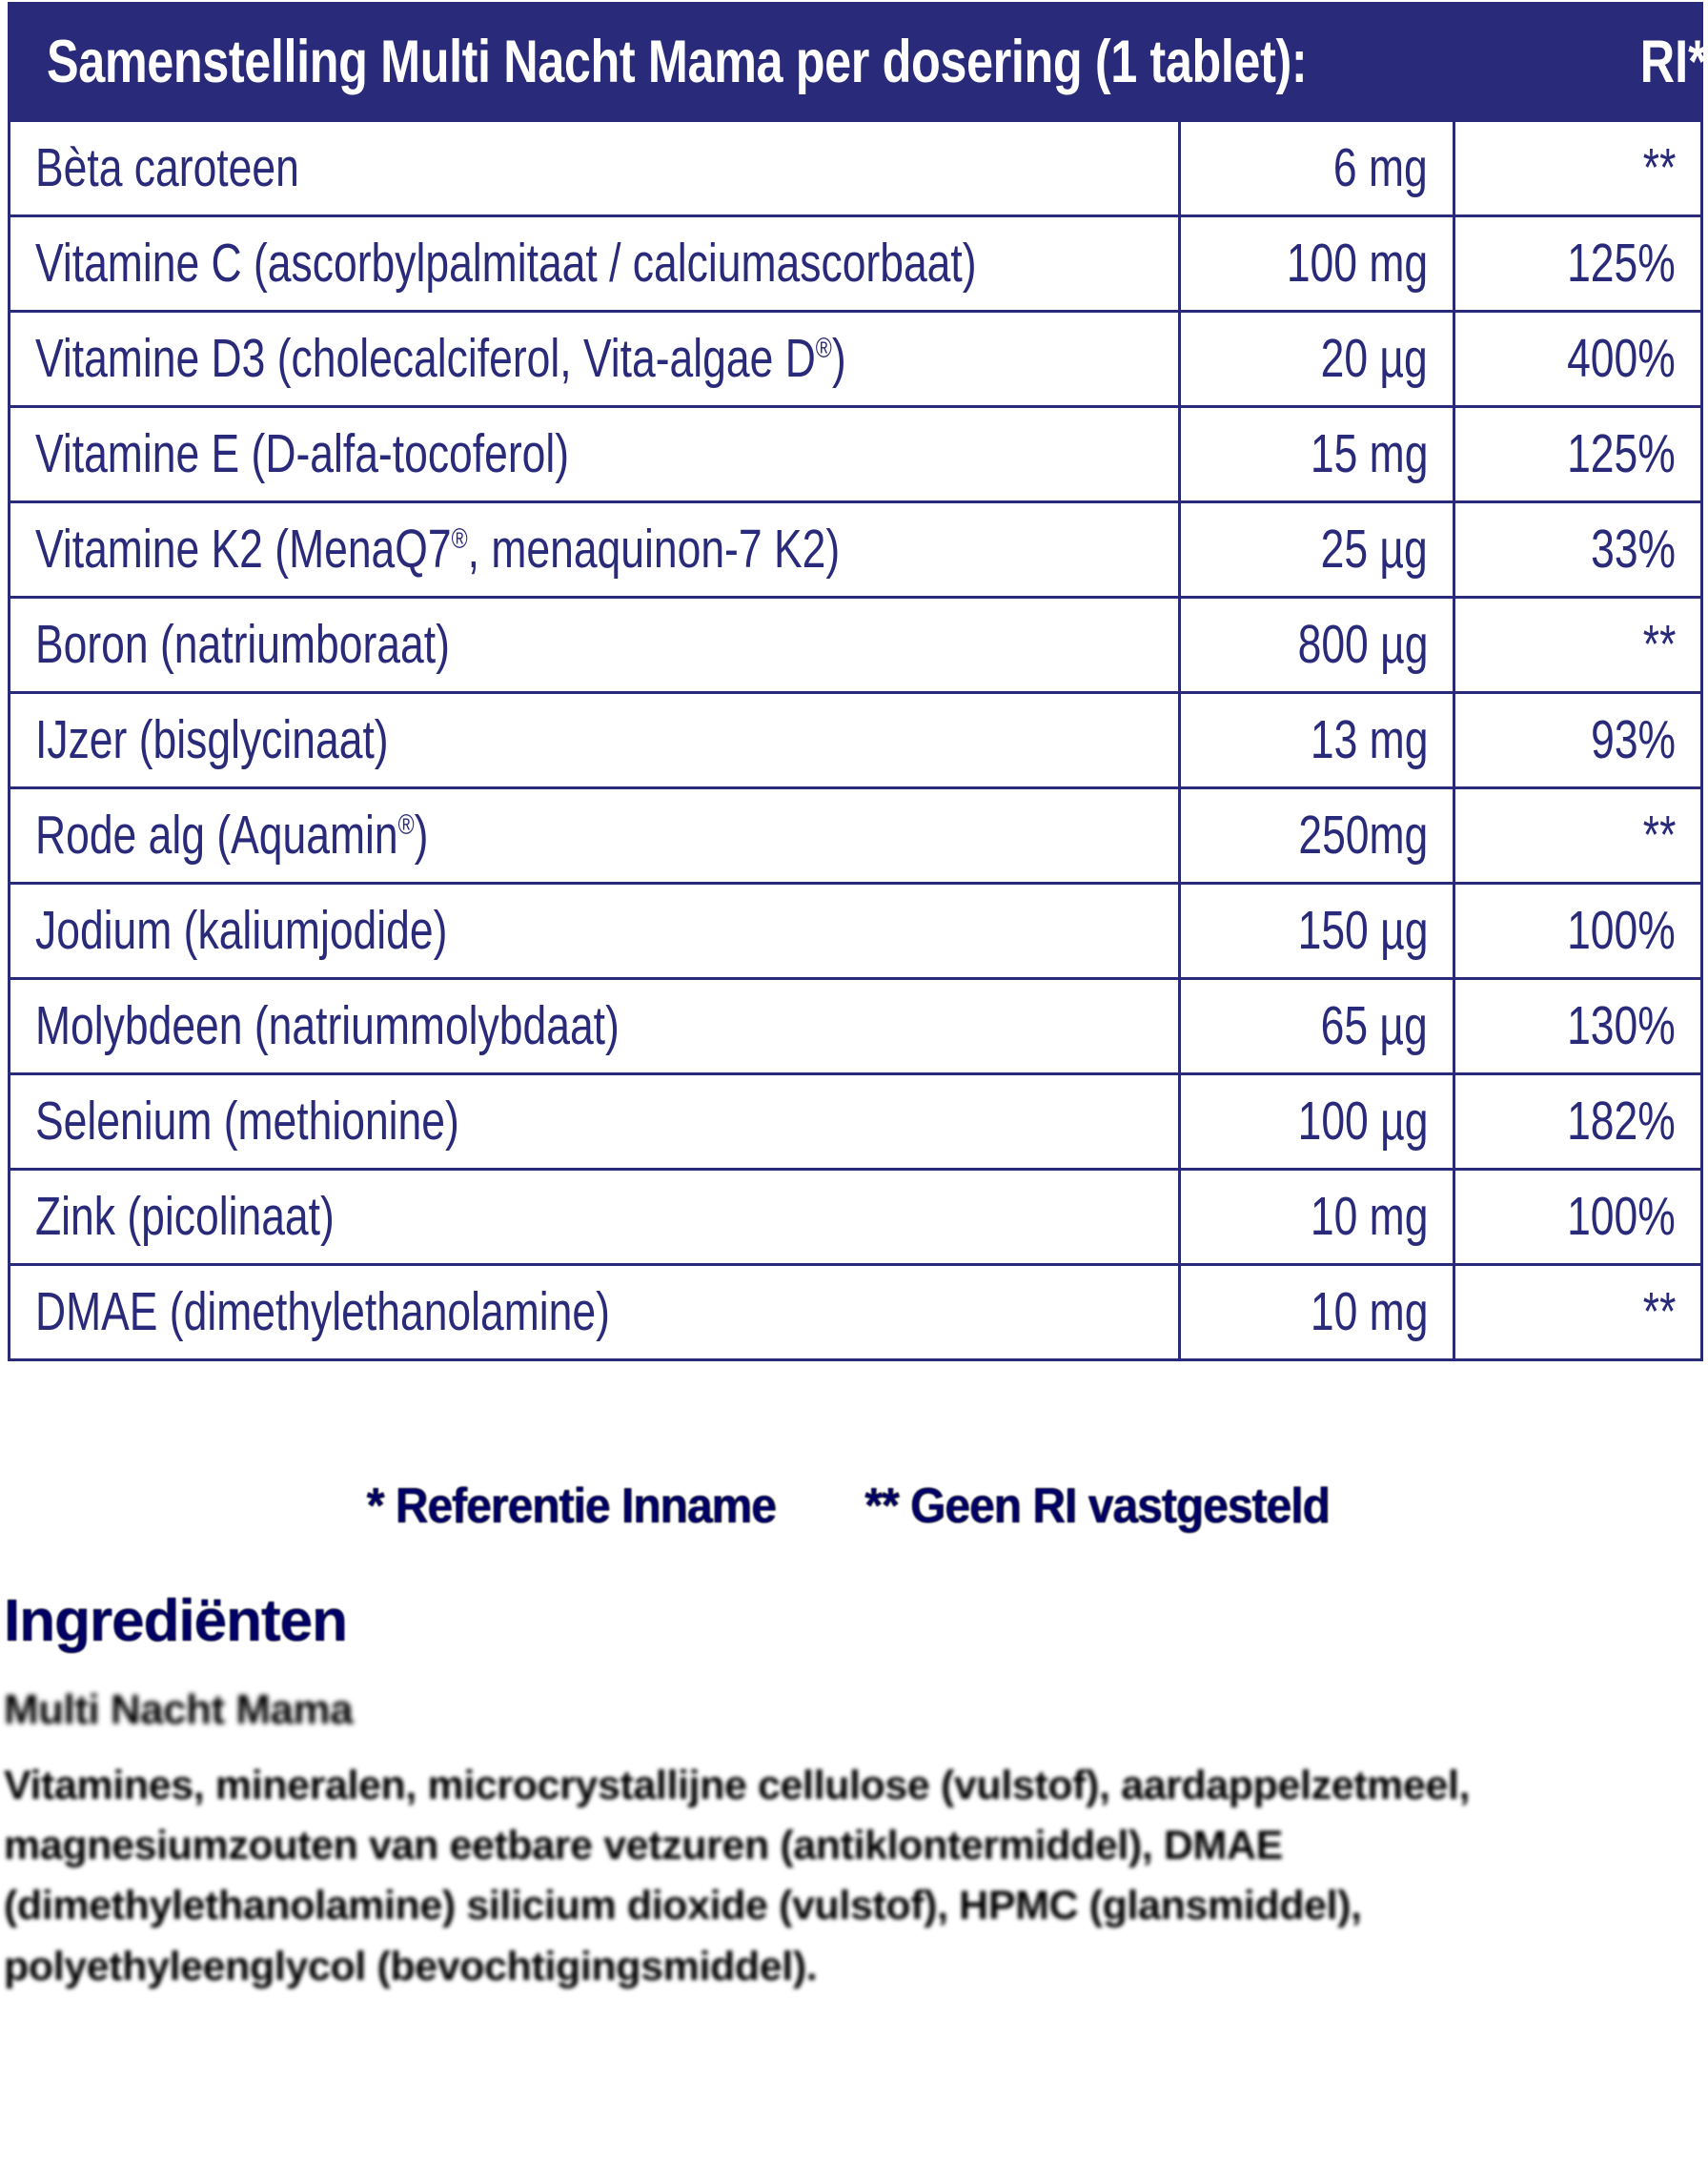 The height and width of the screenshot is (2163, 1708). I want to click on nutrient-amount-cell: 100 mg, so click(1316, 264).